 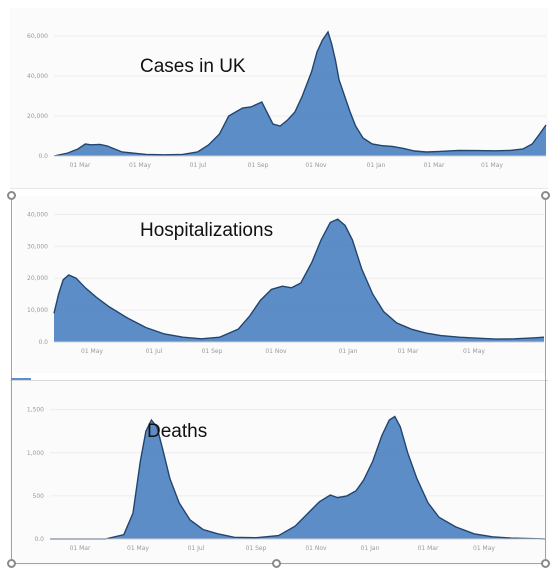 What do you see at coordinates (11, 563) in the screenshot?
I see `resize-handle-bottom-left` at bounding box center [11, 563].